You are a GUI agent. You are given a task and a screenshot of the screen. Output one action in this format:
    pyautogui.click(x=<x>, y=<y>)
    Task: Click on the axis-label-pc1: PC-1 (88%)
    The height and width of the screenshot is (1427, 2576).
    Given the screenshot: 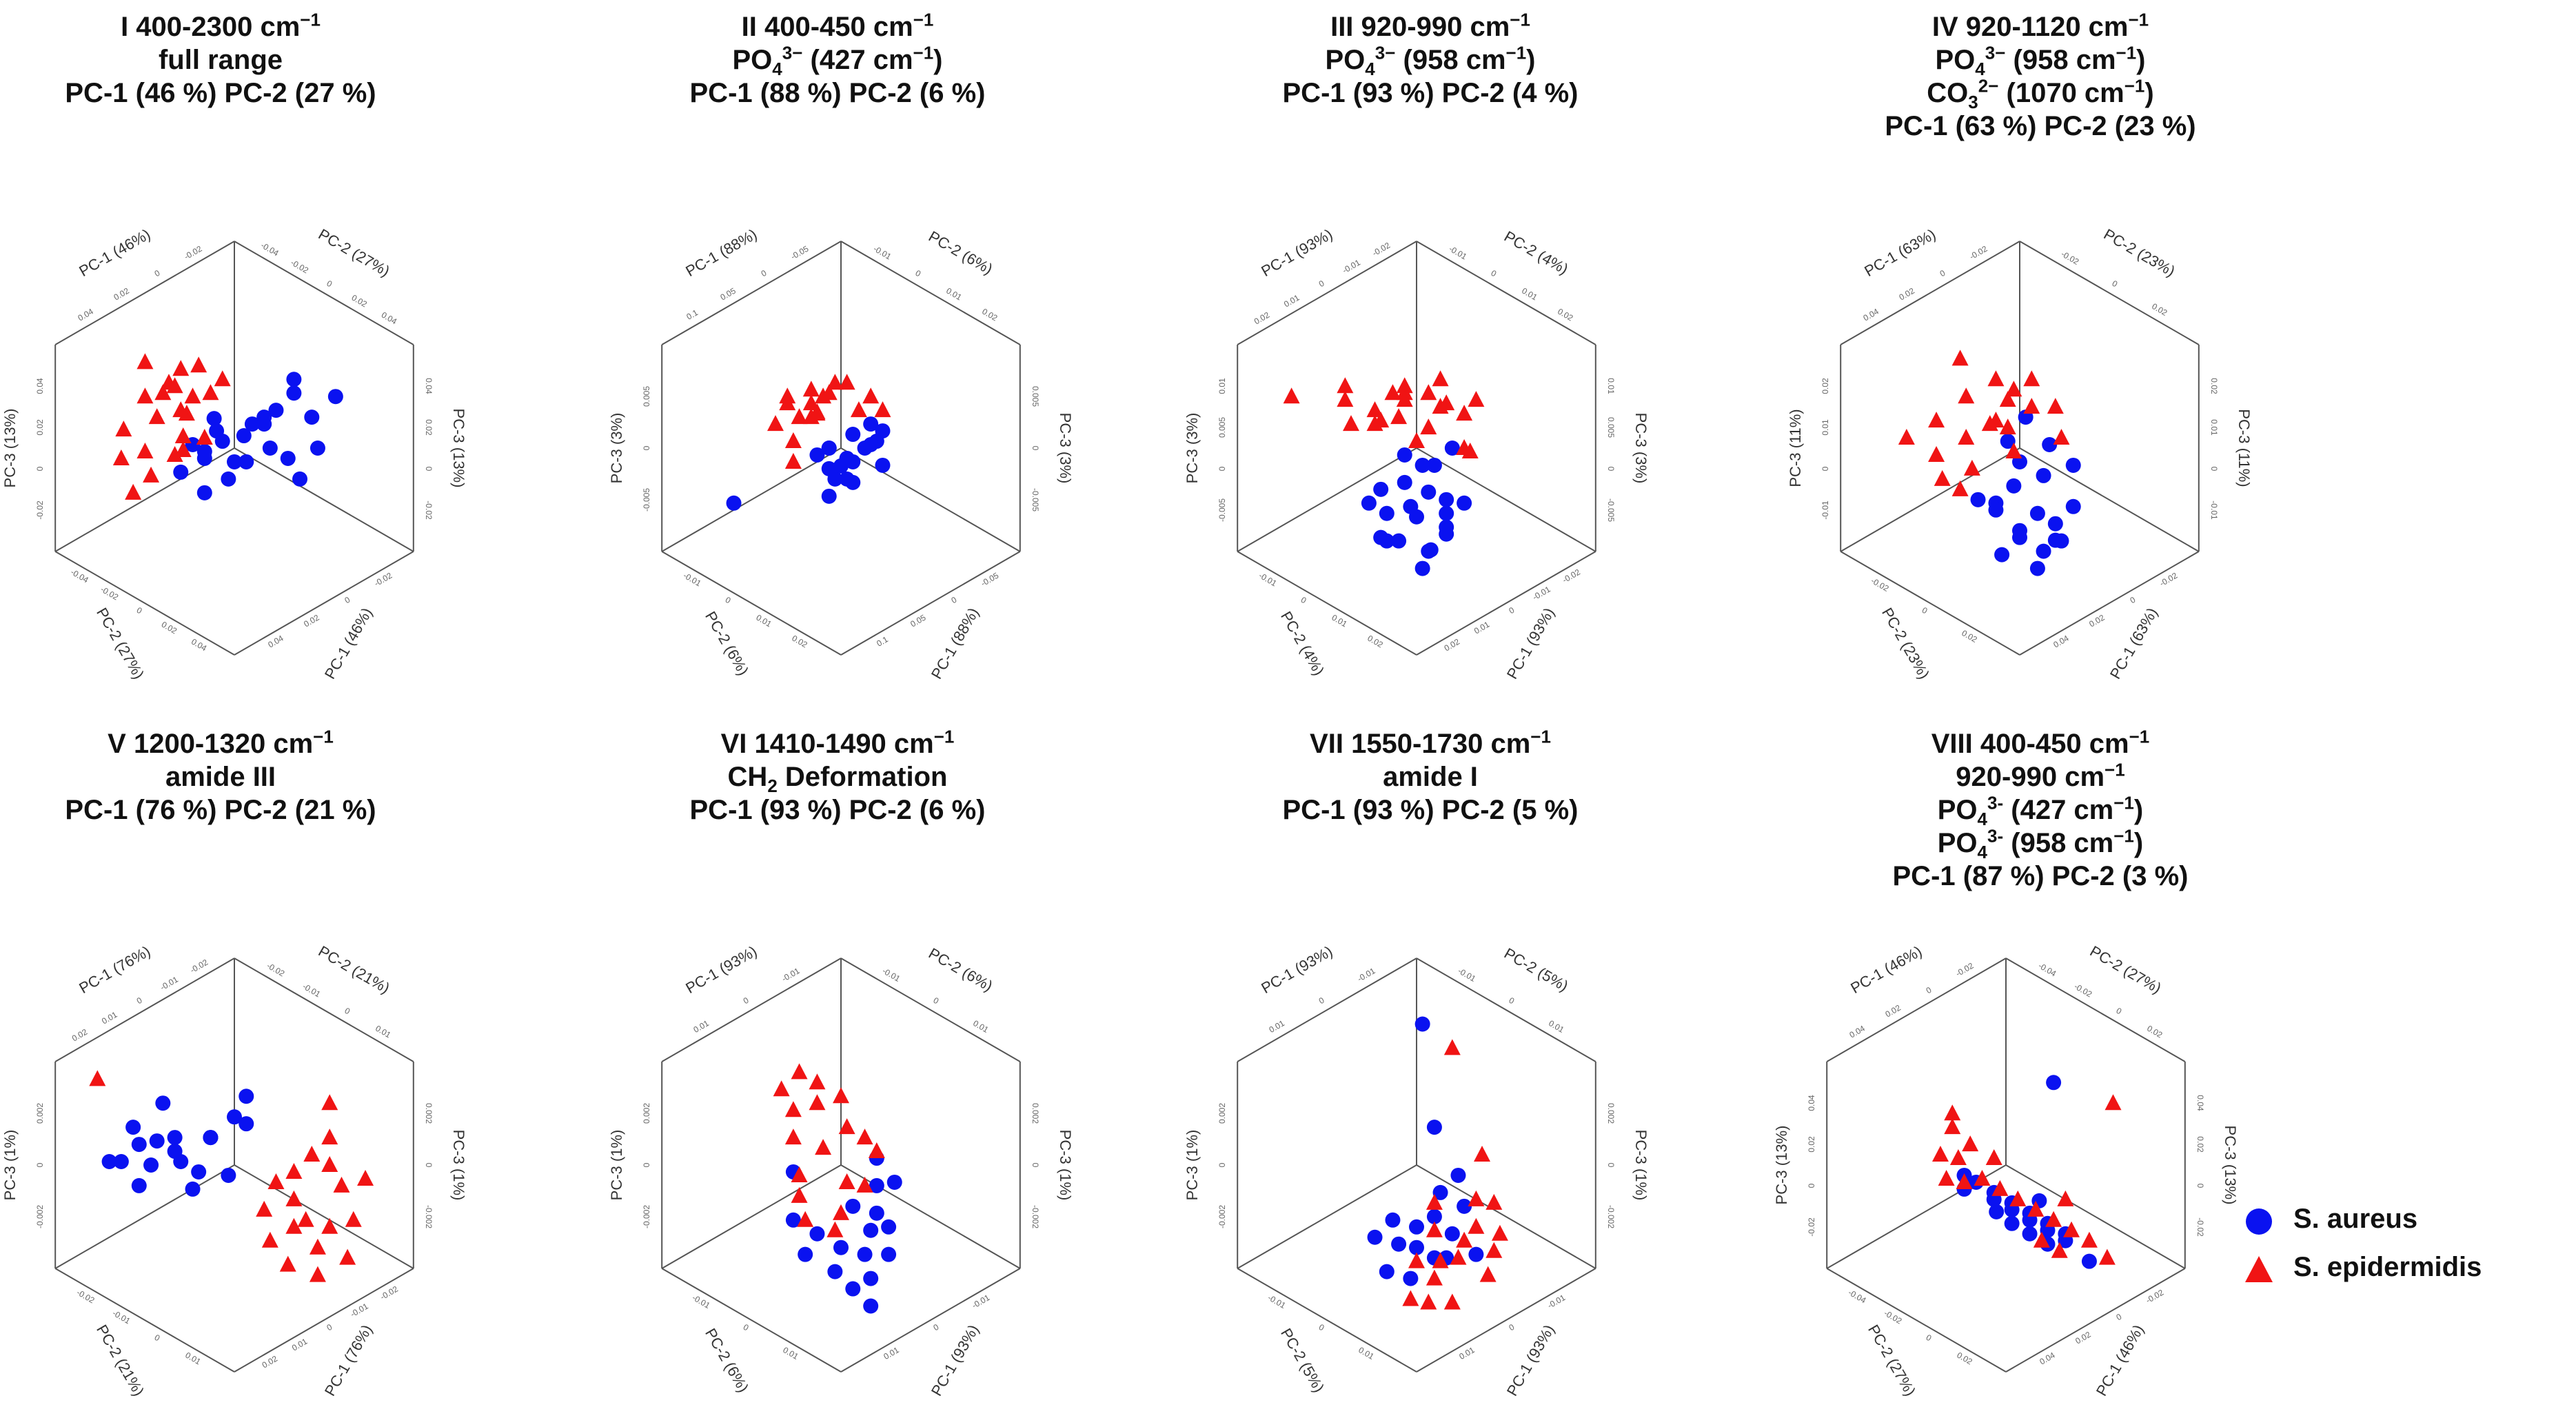 What is the action you would take?
    pyautogui.click(x=721, y=253)
    